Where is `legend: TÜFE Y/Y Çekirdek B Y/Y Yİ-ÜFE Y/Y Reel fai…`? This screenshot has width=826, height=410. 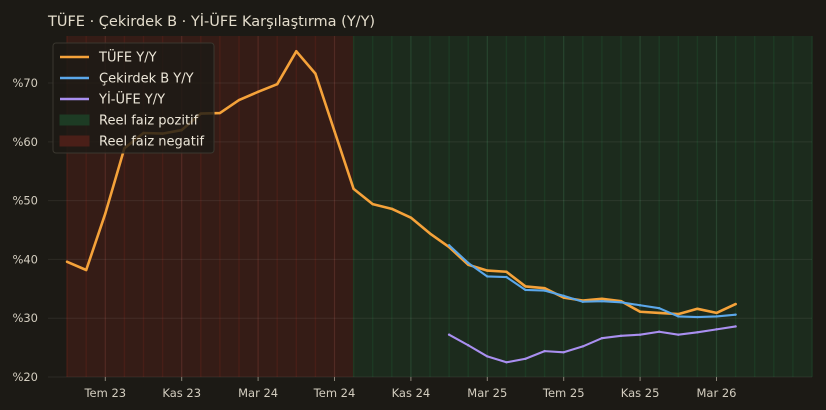
legend: TÜFE Y/Y Çekirdek B Y/Y Yİ-ÜFE Y/Y Reel fai… is located at coordinates (133, 98).